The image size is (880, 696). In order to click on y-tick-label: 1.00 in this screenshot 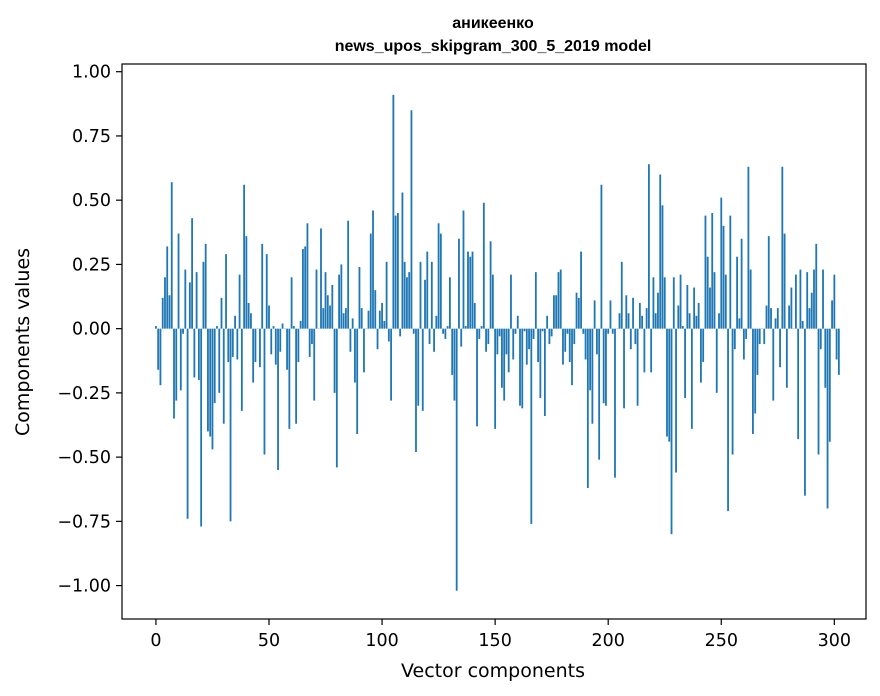, I will do `click(91, 73)`.